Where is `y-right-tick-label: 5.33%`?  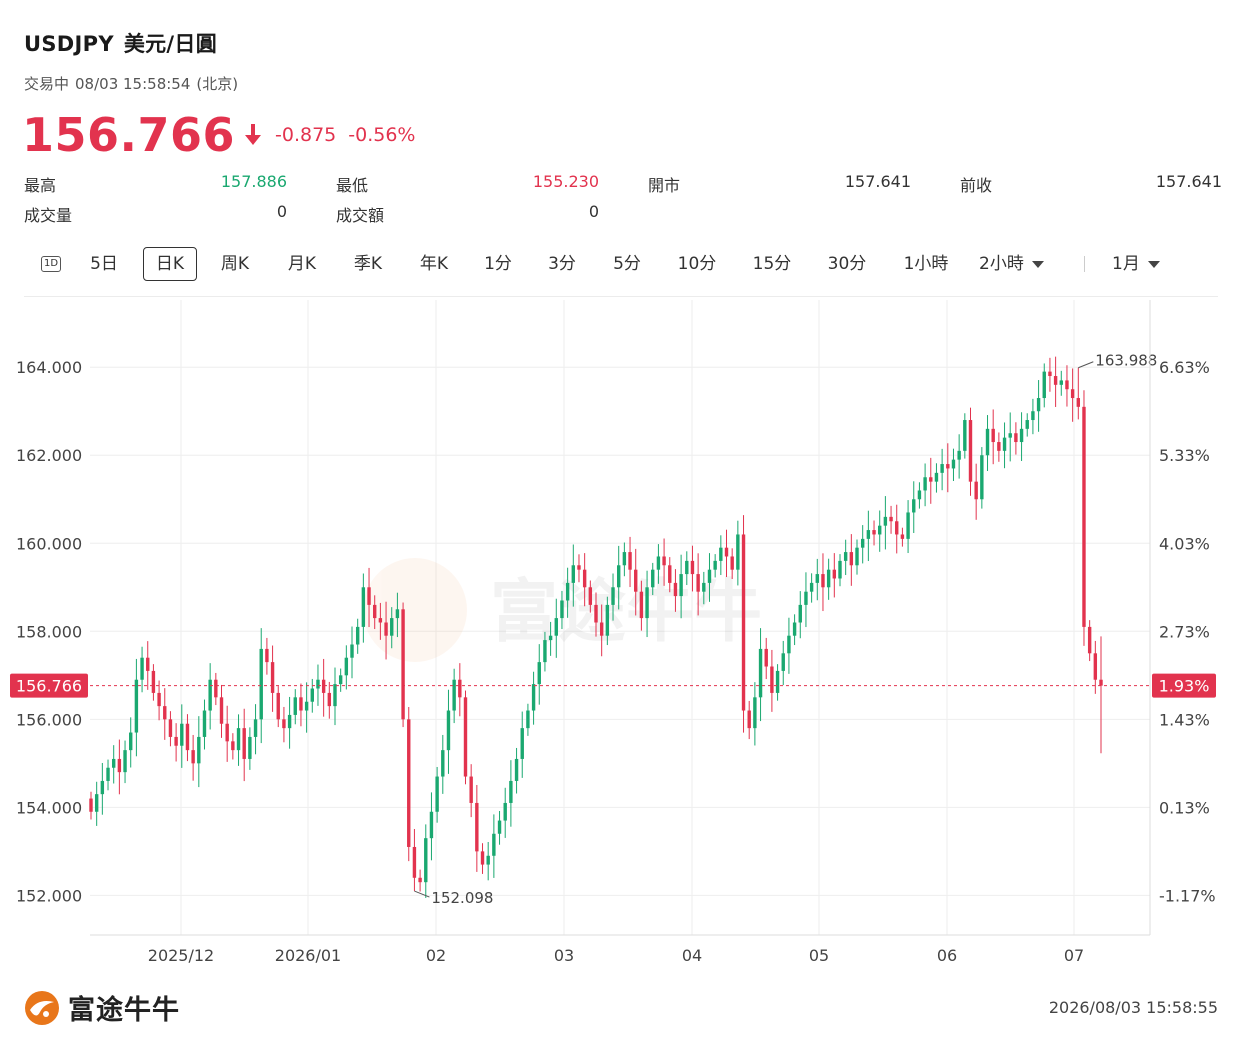
y-right-tick-label: 5.33% is located at coordinates (1184, 455).